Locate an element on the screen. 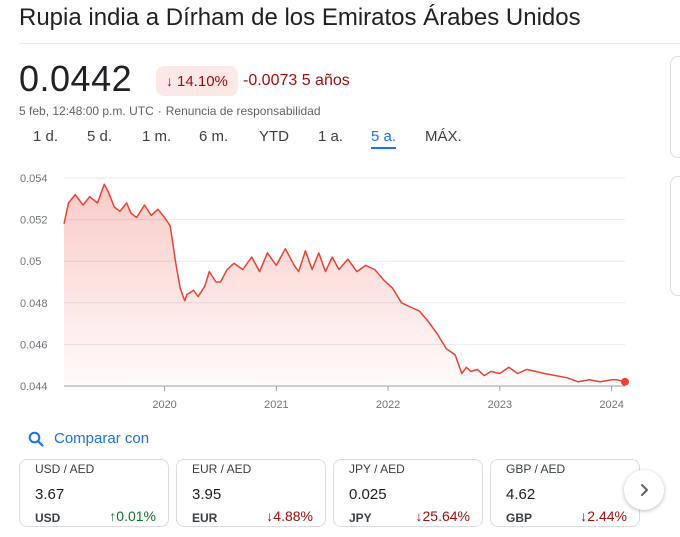  card-base: USD is located at coordinates (48, 518).